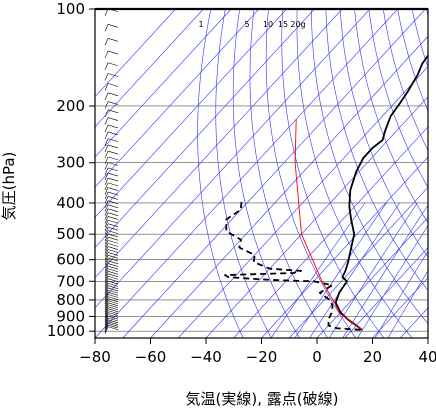 This screenshot has width=436, height=411. Describe the element at coordinates (251, 24) in the screenshot. I see `mixing-ratio-labels: 1 5 10 15 20g` at that location.